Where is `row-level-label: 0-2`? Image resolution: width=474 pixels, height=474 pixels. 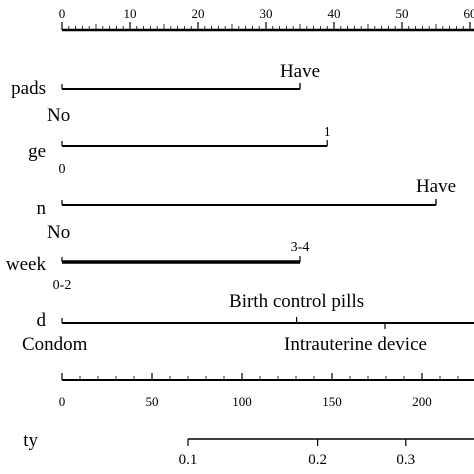 row-level-label: 0-2 is located at coordinates (62, 285).